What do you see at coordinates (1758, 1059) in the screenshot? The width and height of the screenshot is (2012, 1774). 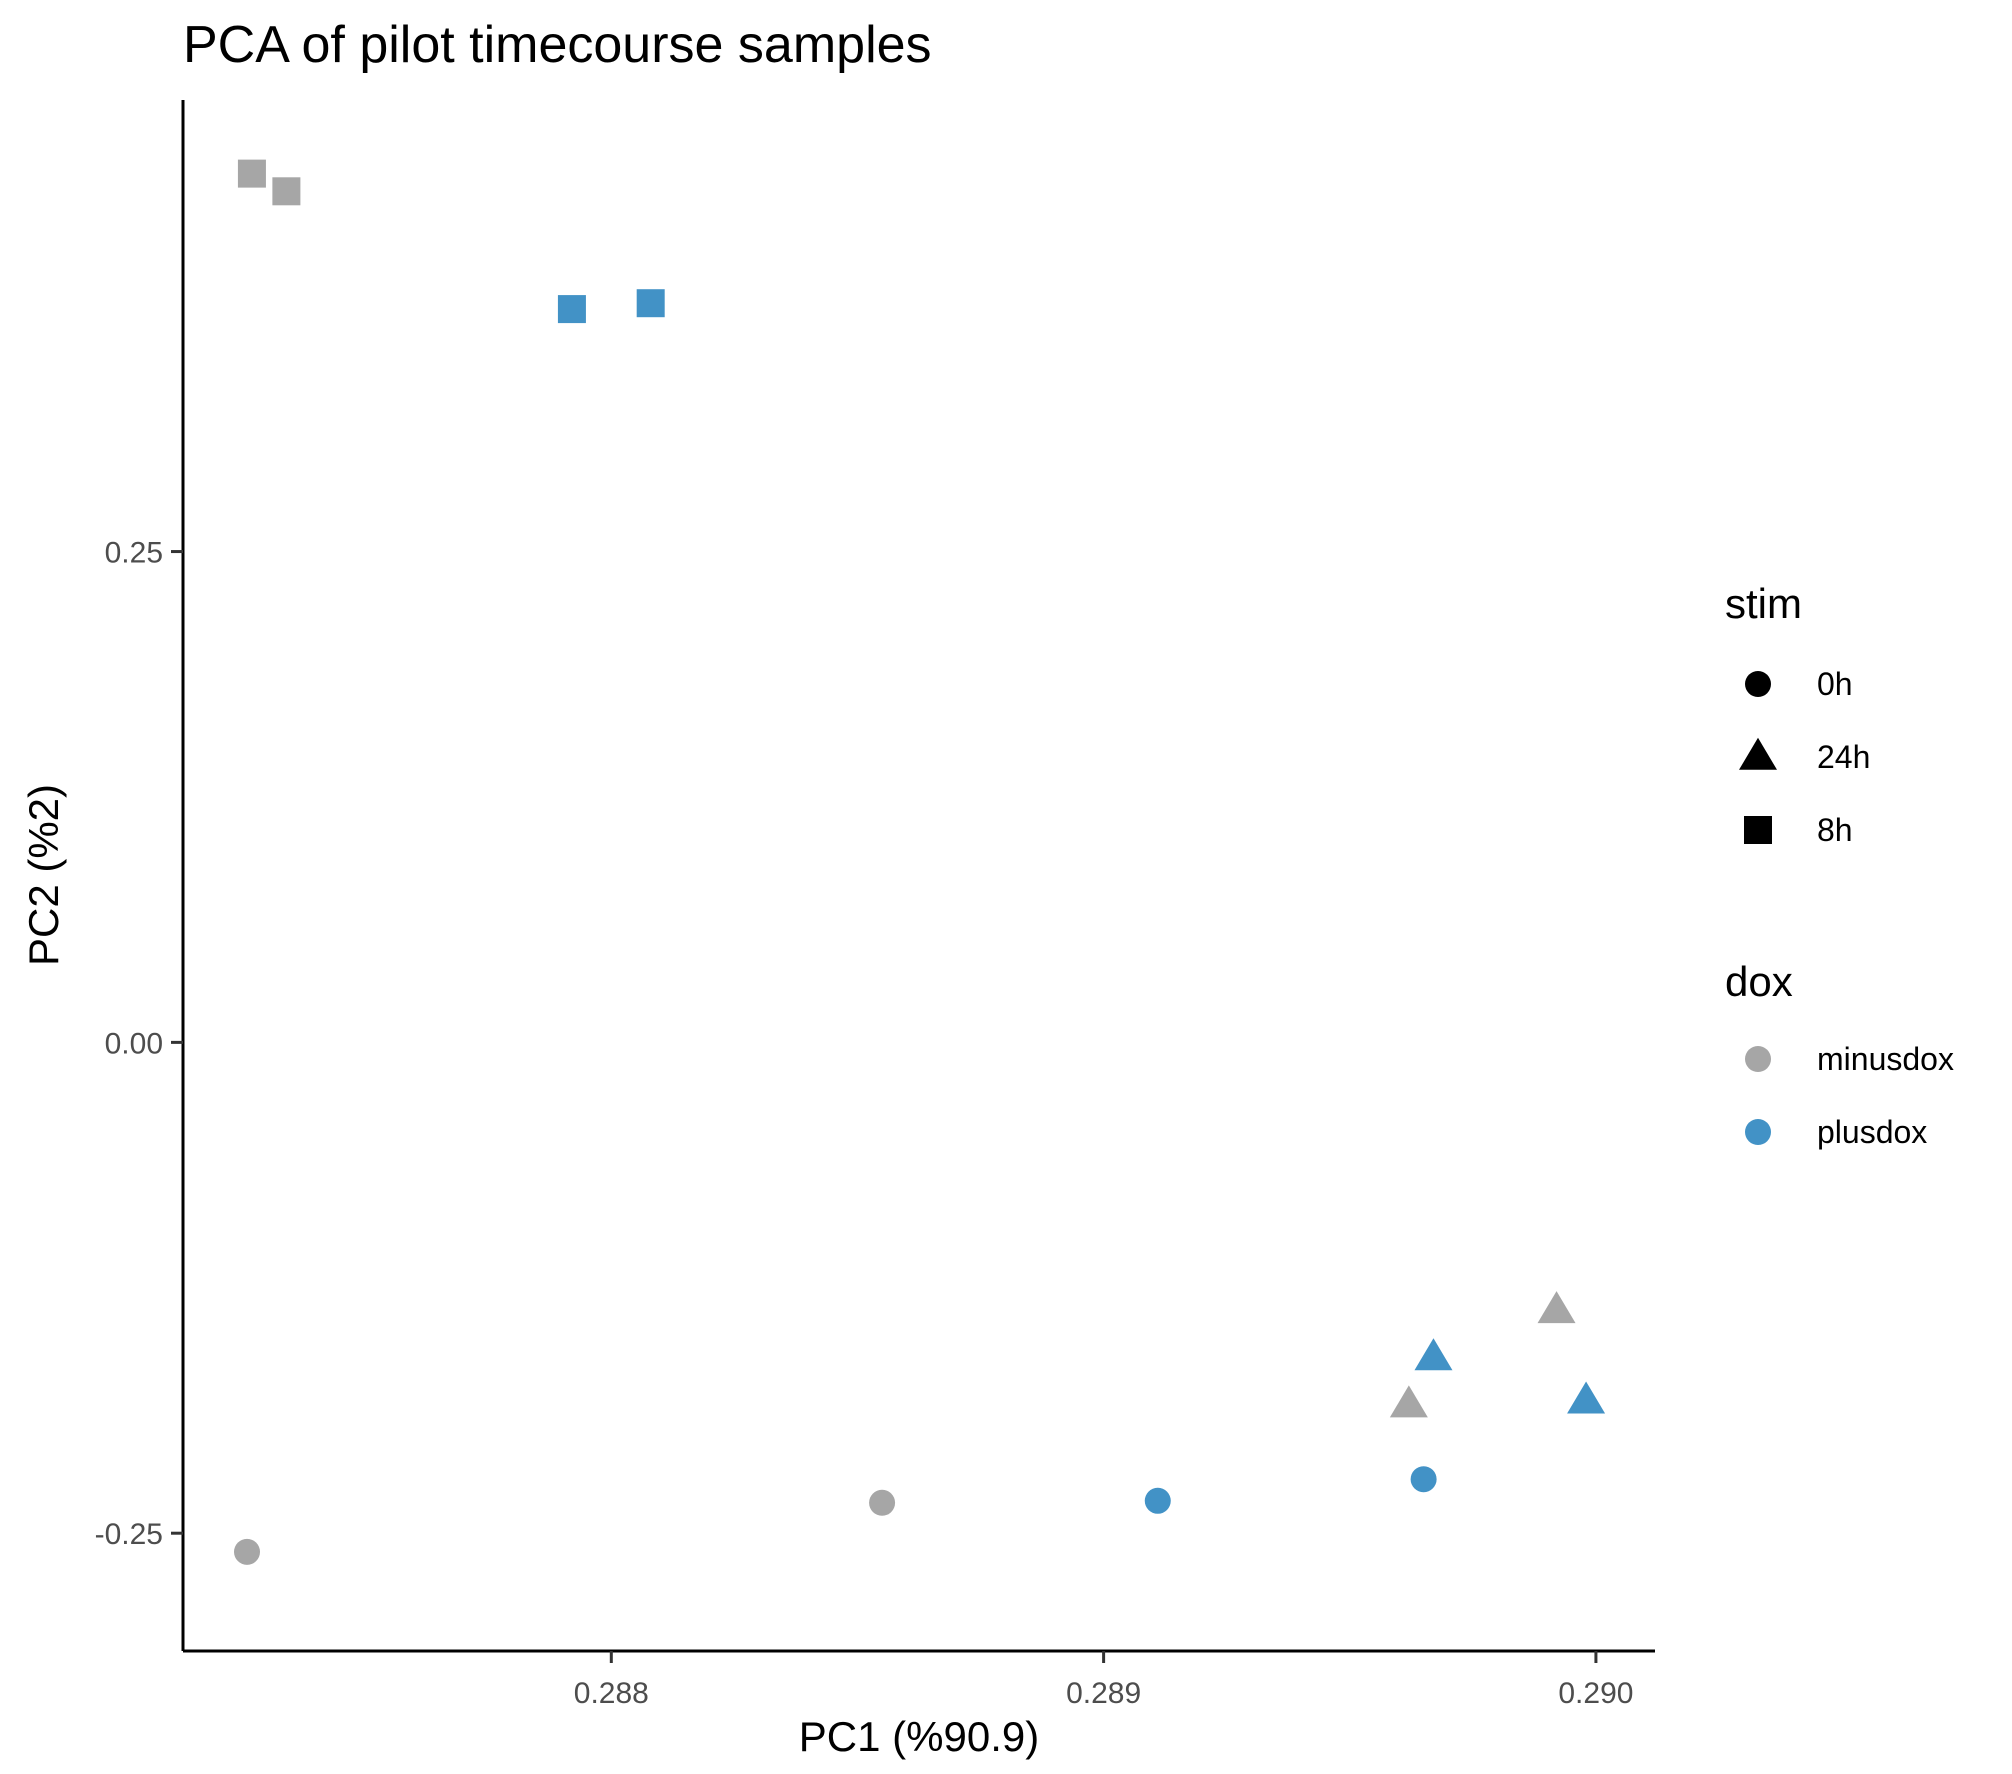 I see `legend-key-minusdox` at bounding box center [1758, 1059].